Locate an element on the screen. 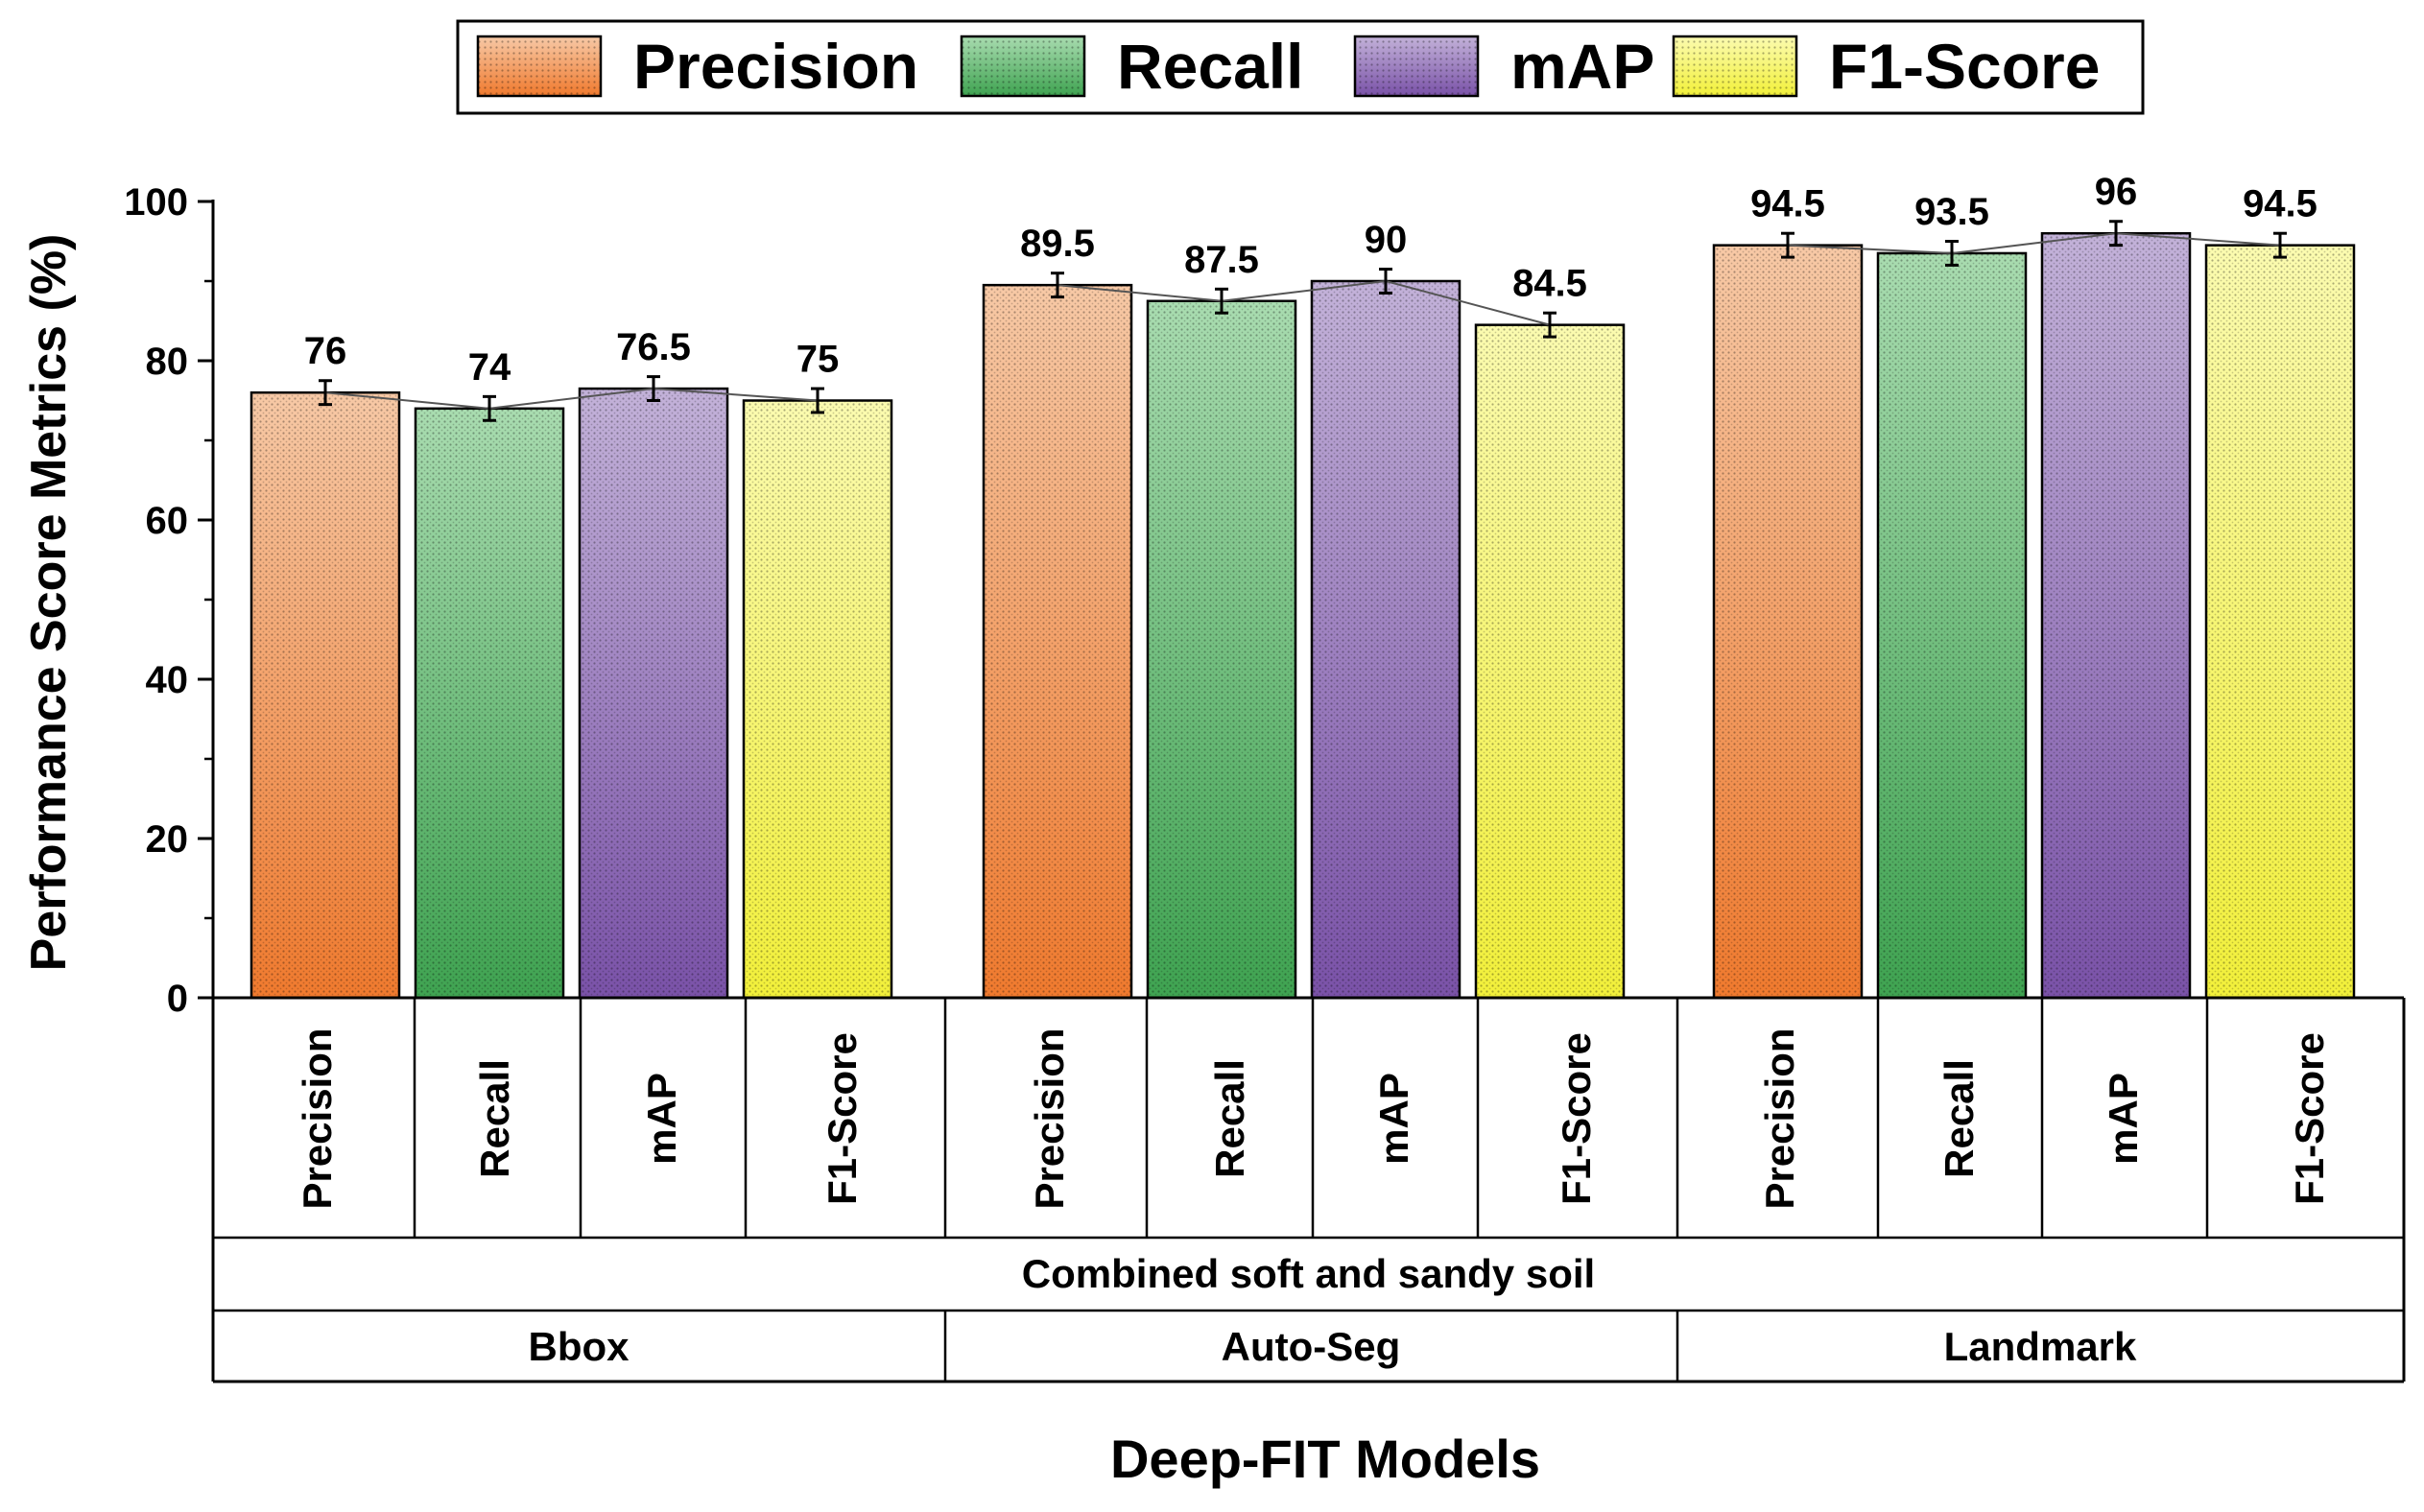  x-axis-title: Deep-FIT Models is located at coordinates (1325, 1459).